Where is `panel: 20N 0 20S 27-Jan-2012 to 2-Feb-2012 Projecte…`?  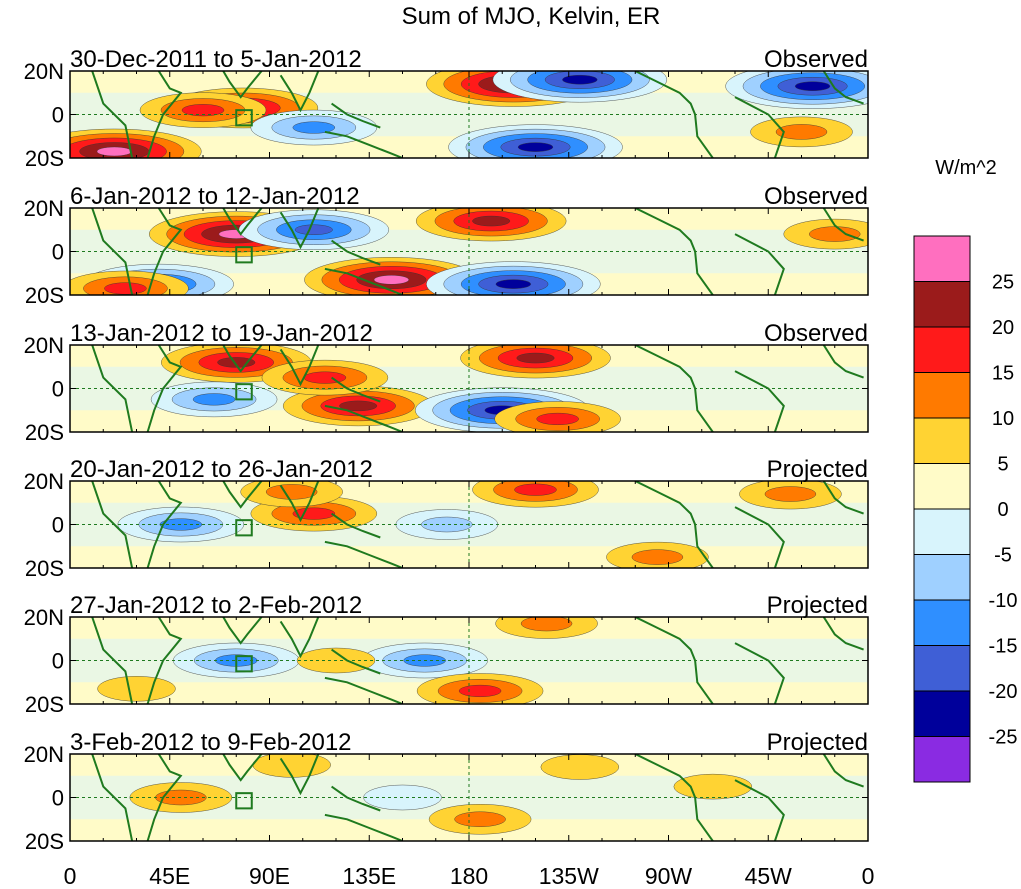
panel: 20N 0 20S 27-Jan-2012 to 2-Feb-2012 Projecte… is located at coordinates (446, 654).